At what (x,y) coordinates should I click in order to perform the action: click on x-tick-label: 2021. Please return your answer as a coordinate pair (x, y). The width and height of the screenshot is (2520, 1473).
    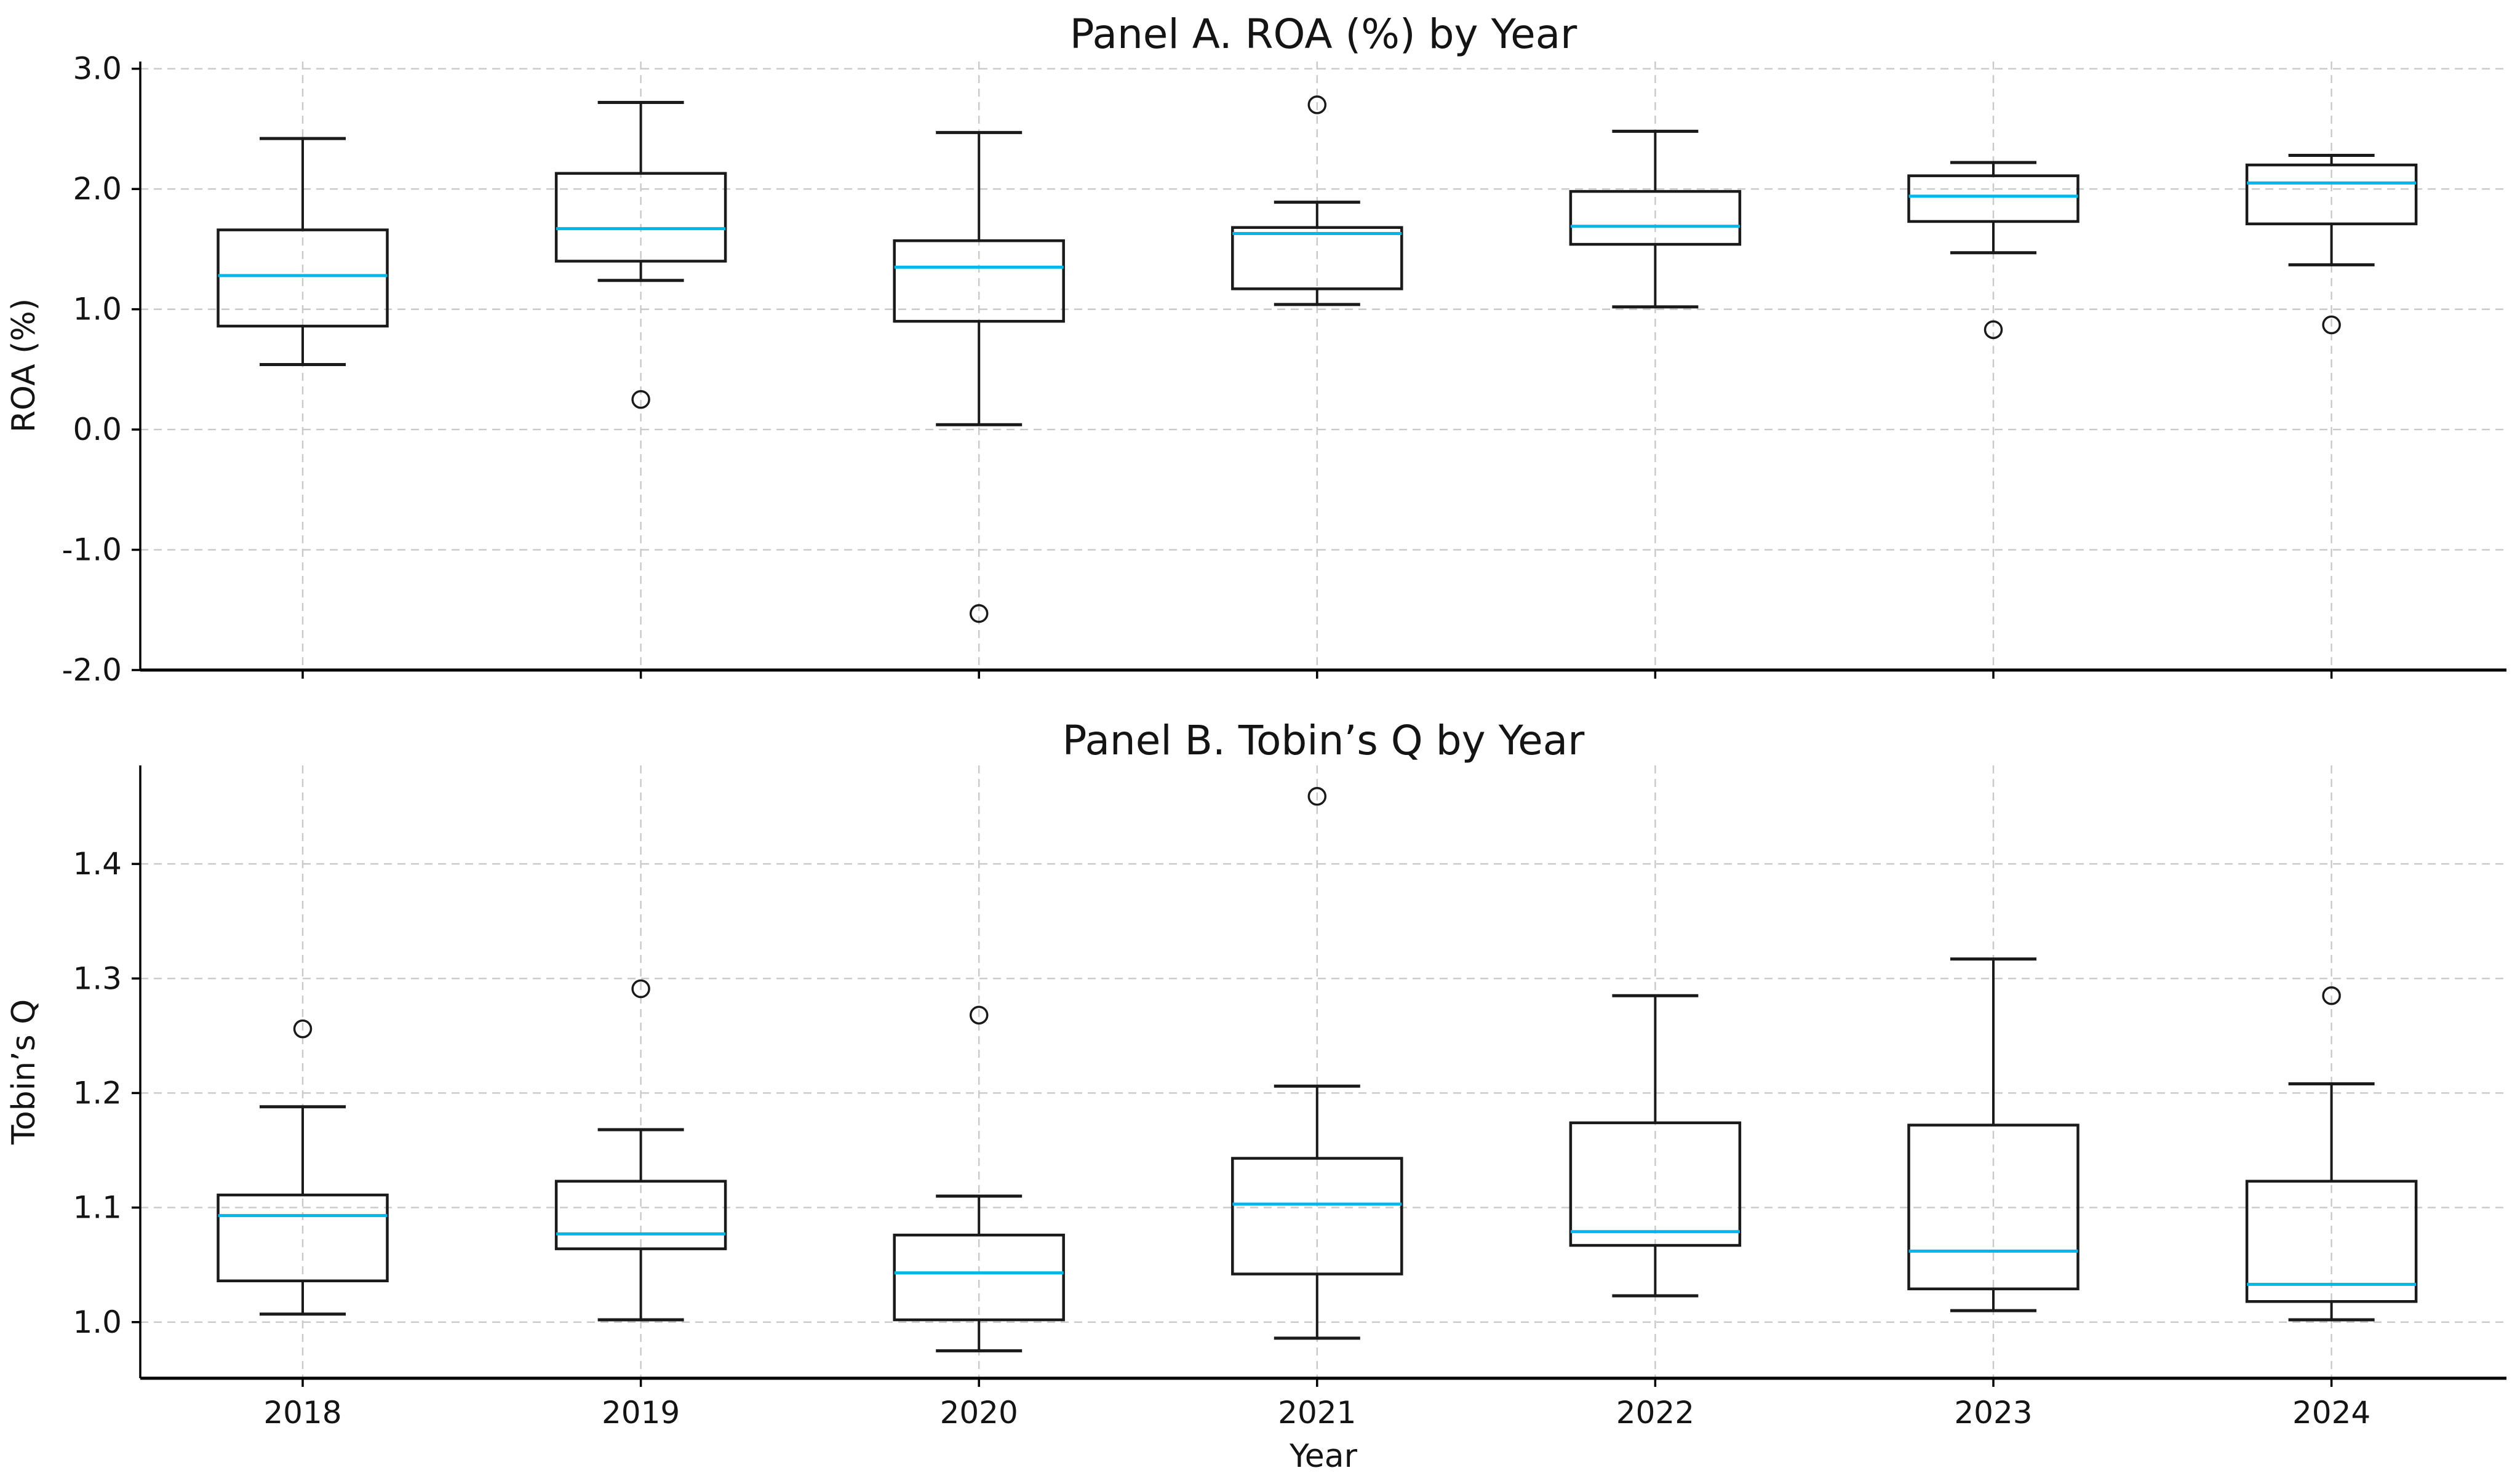
    Looking at the image, I should click on (1317, 1413).